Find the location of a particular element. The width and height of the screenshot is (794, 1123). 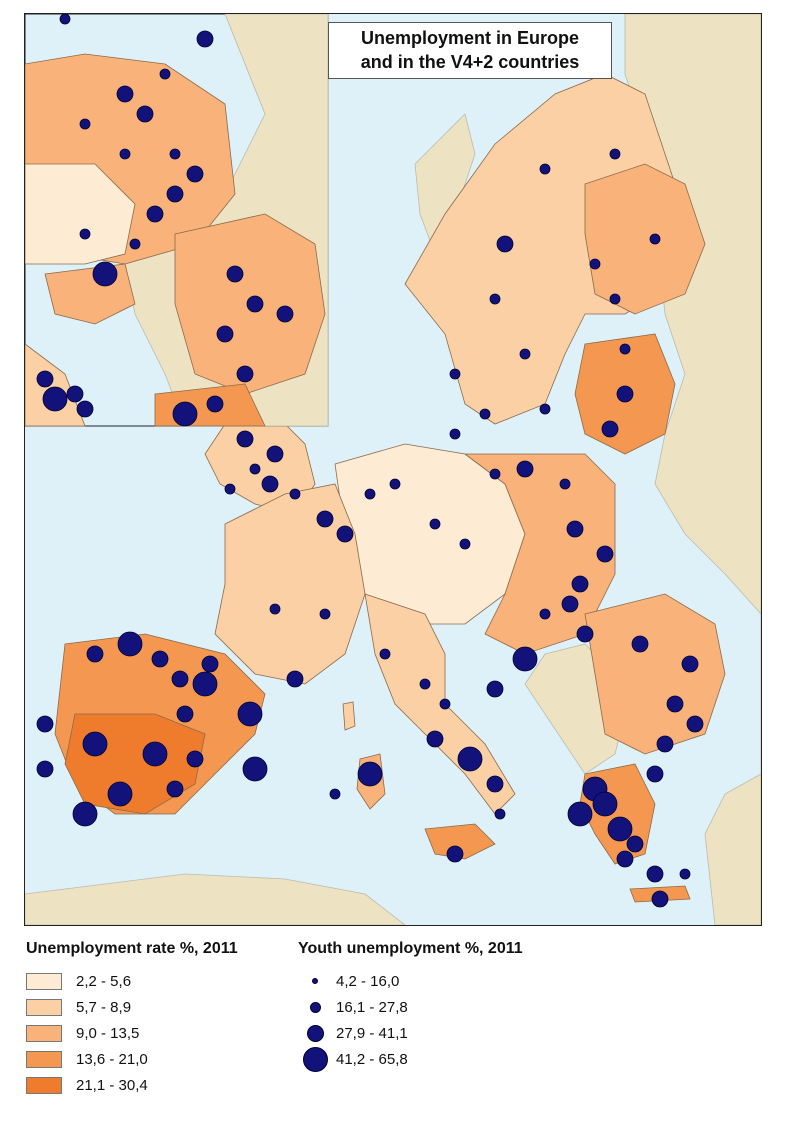

rate-legend-item: 13,6 - 21,0 is located at coordinates (132, 1059).